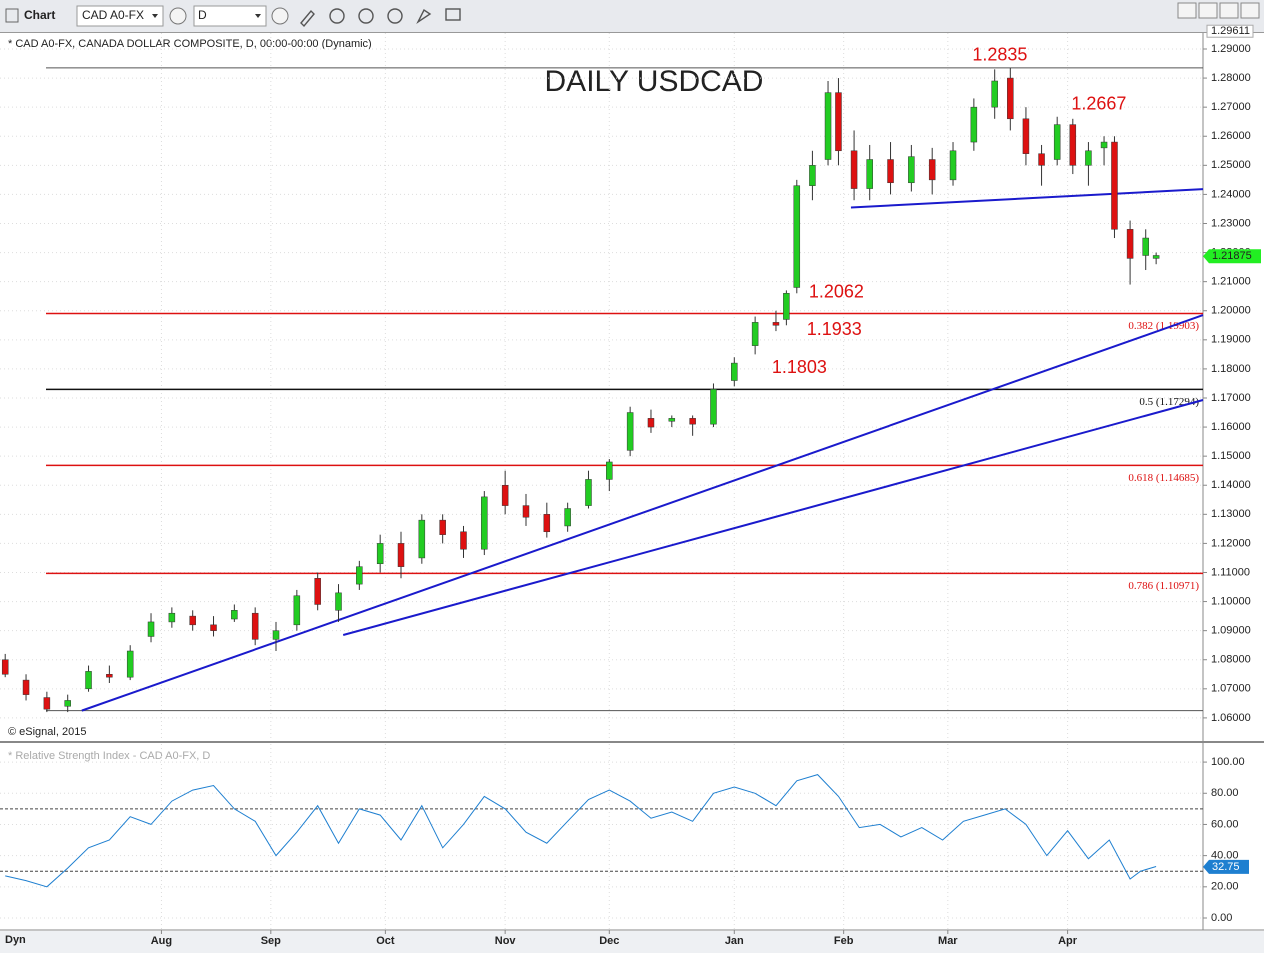 This screenshot has width=1264, height=953. What do you see at coordinates (1027, 198) in the screenshot?
I see `trendline` at bounding box center [1027, 198].